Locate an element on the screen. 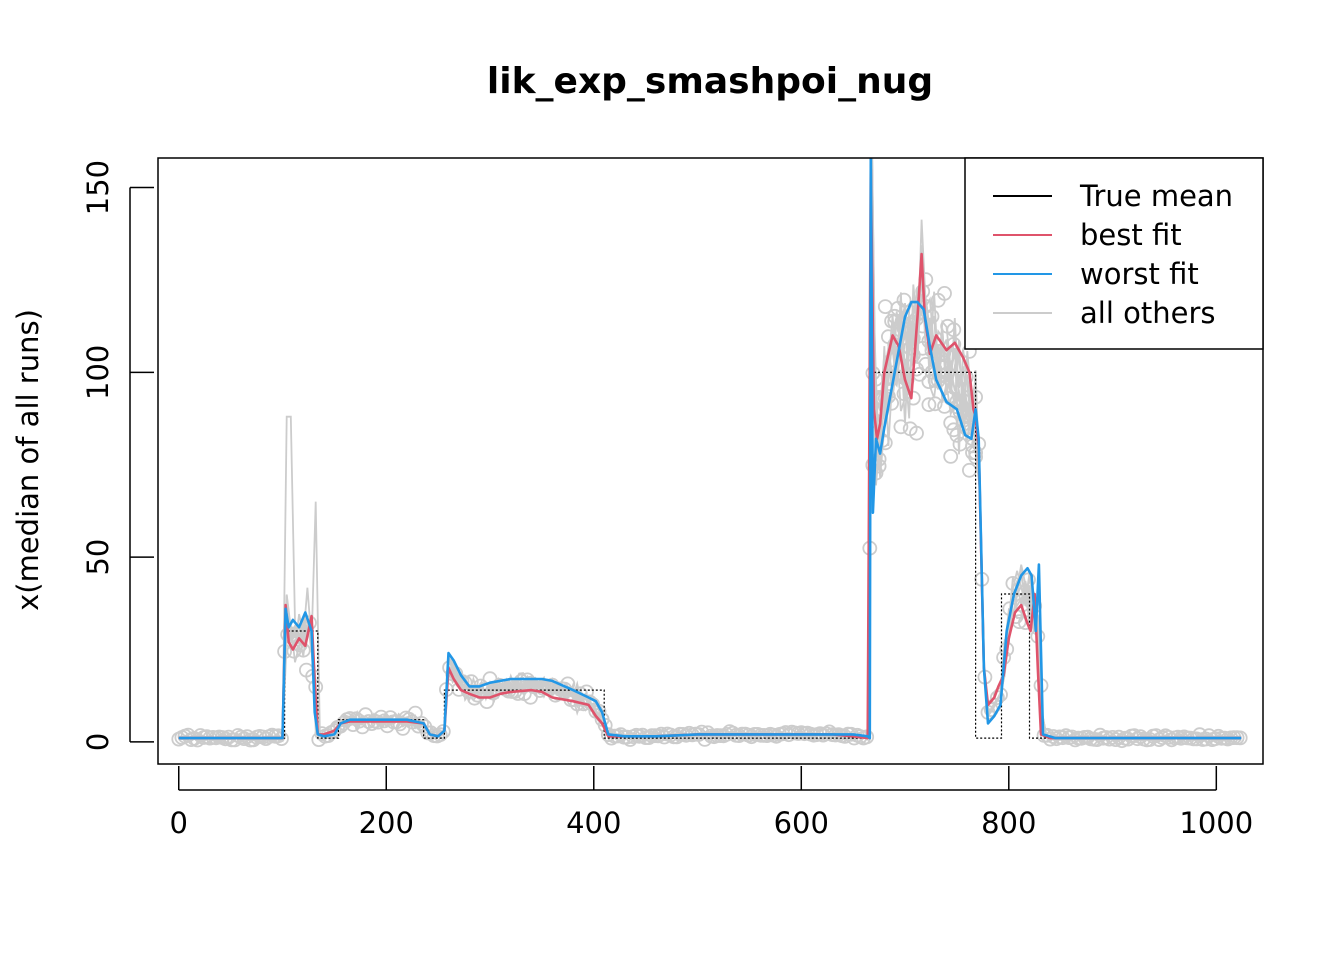  x-tick-label: 1000 is located at coordinates (1216, 823).